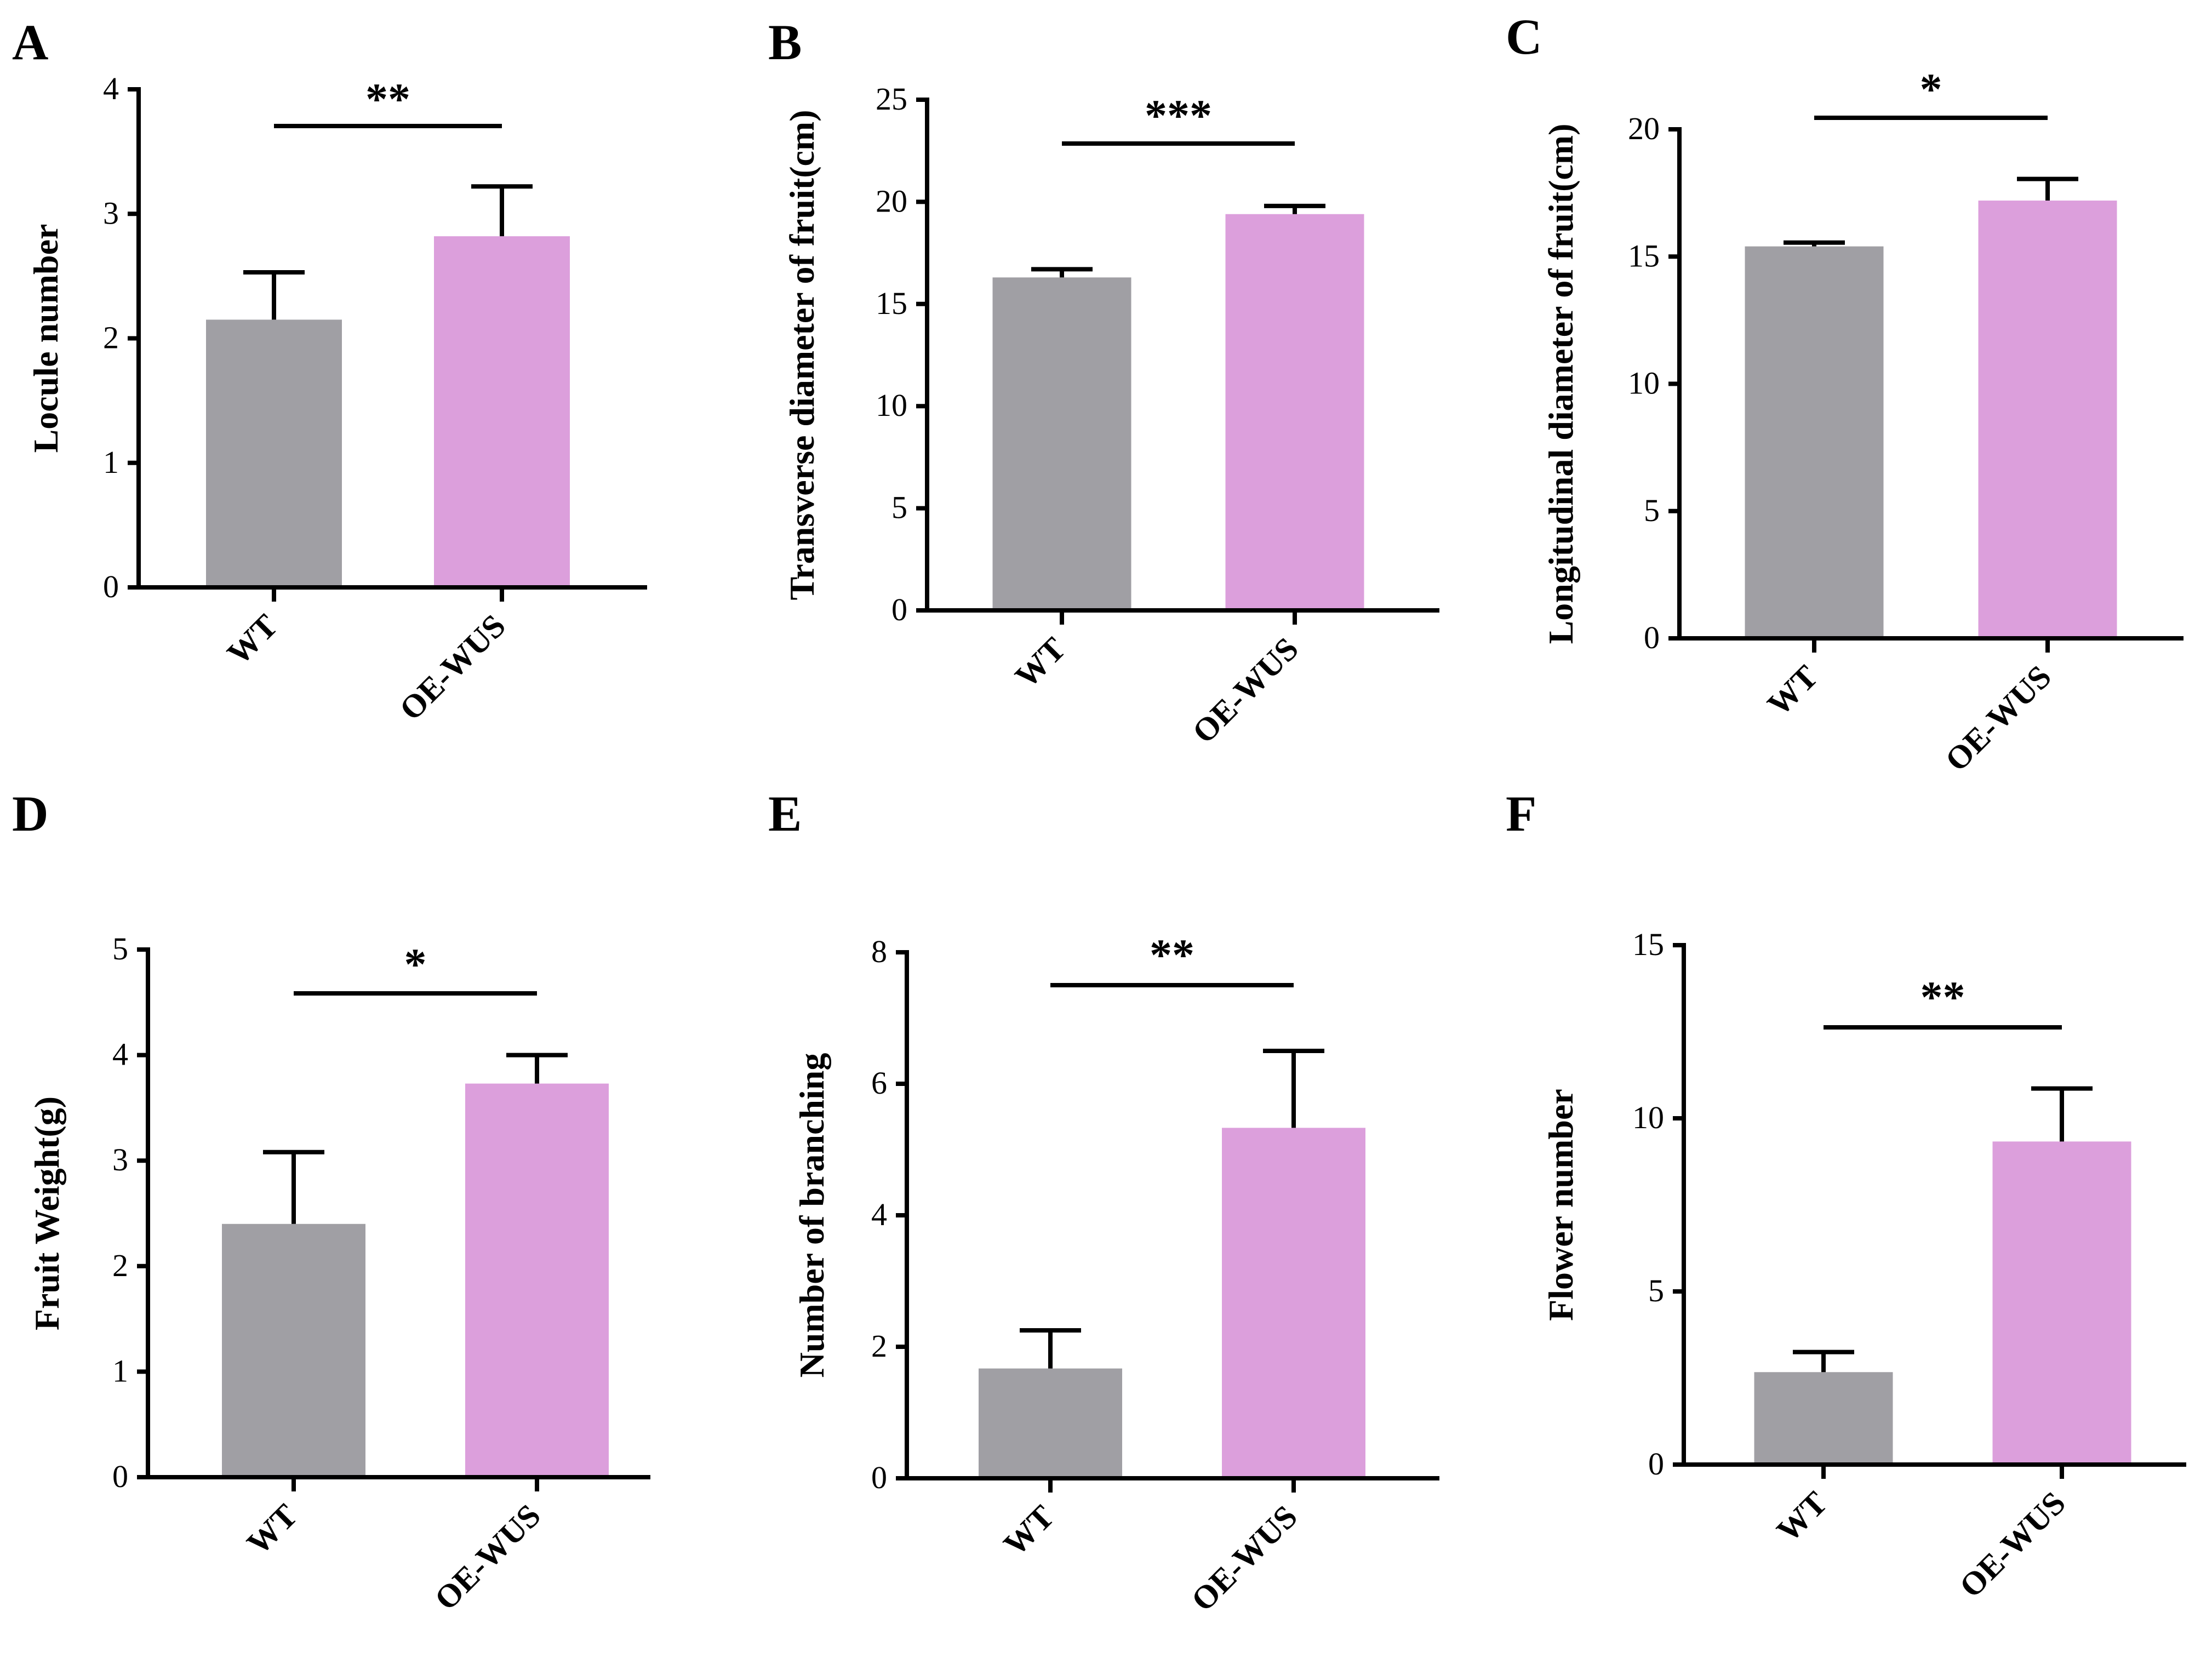  Describe the element at coordinates (1179, 115) in the screenshot. I see `significance-stars: ***` at that location.